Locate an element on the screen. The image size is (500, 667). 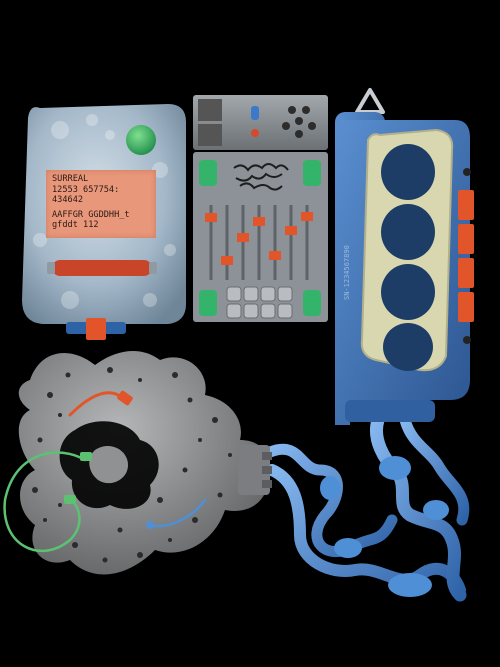
blue-plug is located at coordinates (150, 525).